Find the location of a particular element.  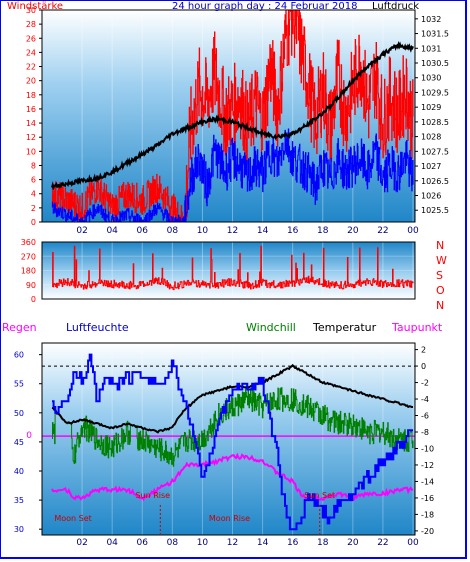

temperature-tick-label: -2 is located at coordinates (425, 383).